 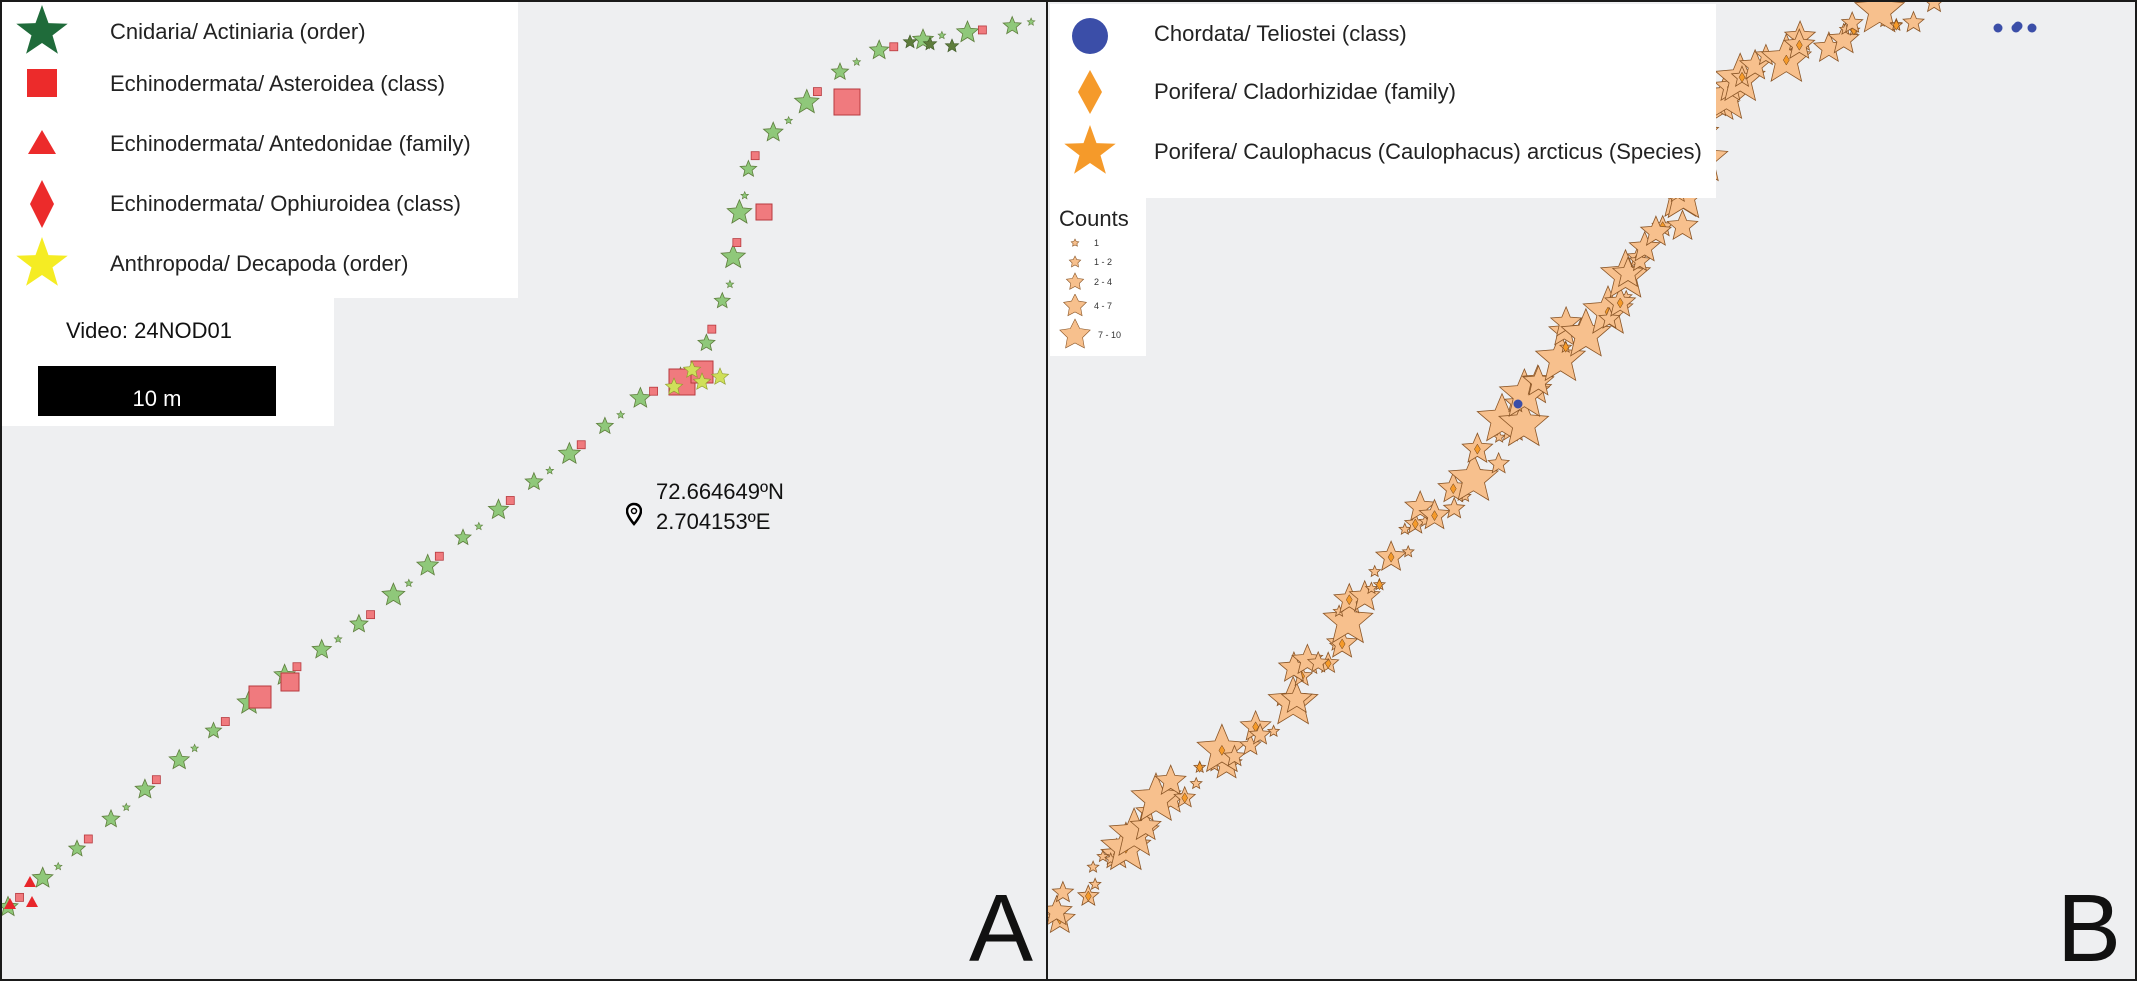 I want to click on counts-class-1: 1, so click(x=1080, y=243).